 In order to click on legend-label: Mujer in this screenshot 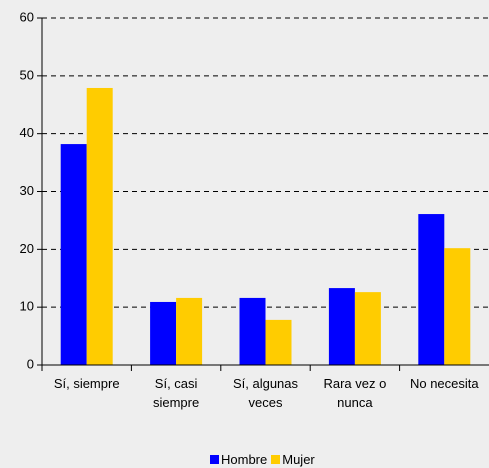, I will do `click(298, 459)`.